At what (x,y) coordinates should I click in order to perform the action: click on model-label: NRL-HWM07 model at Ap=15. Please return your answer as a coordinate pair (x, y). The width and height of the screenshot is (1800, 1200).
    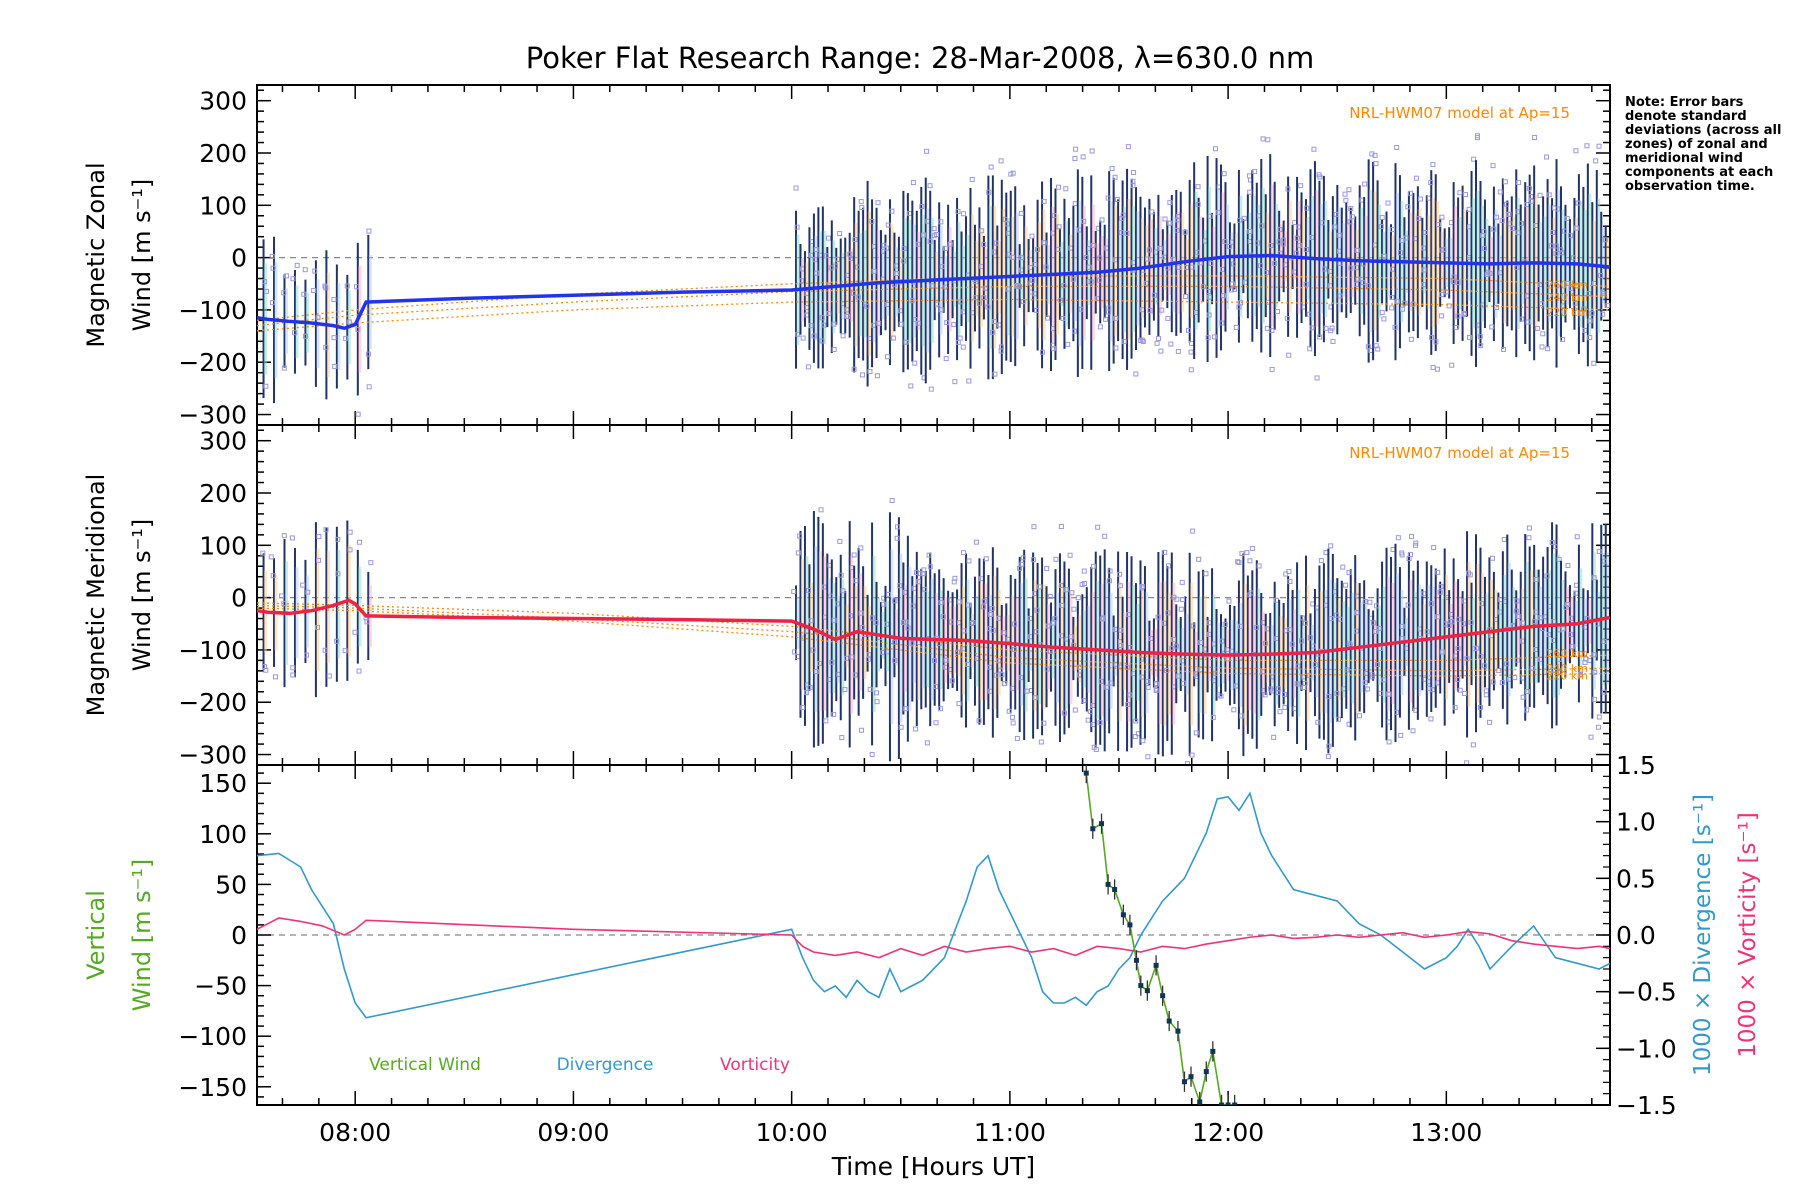
    Looking at the image, I should click on (1459, 113).